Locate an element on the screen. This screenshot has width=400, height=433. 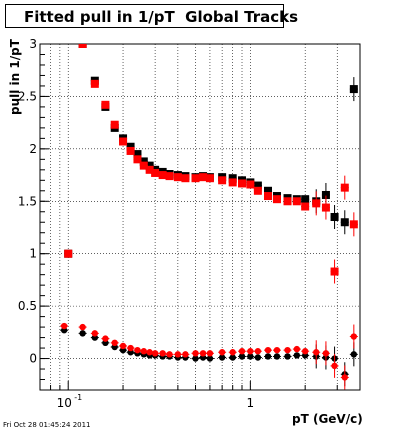
chart-title-box: Fitted pull in 1/pT Global Tracks is located at coordinates (151, 16).